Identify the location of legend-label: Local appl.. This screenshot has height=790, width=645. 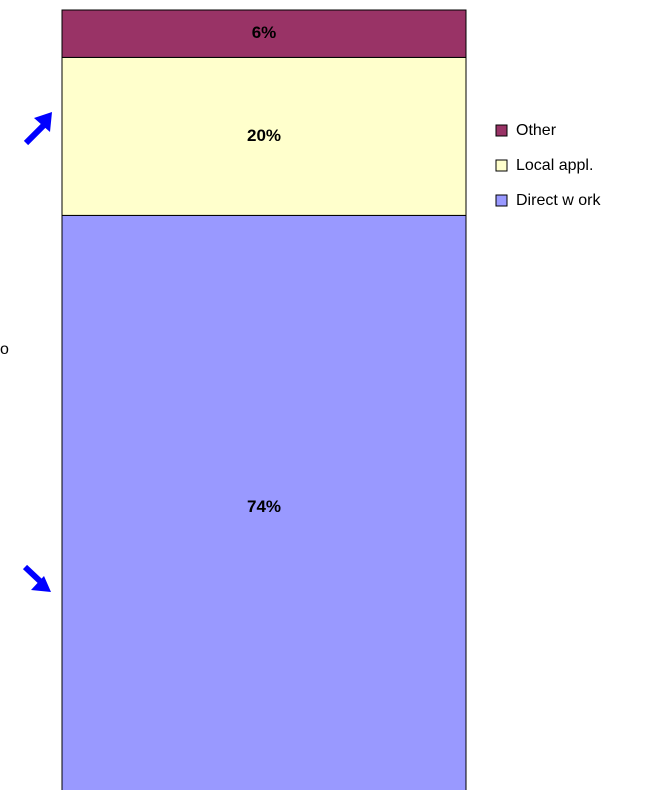
(554, 165).